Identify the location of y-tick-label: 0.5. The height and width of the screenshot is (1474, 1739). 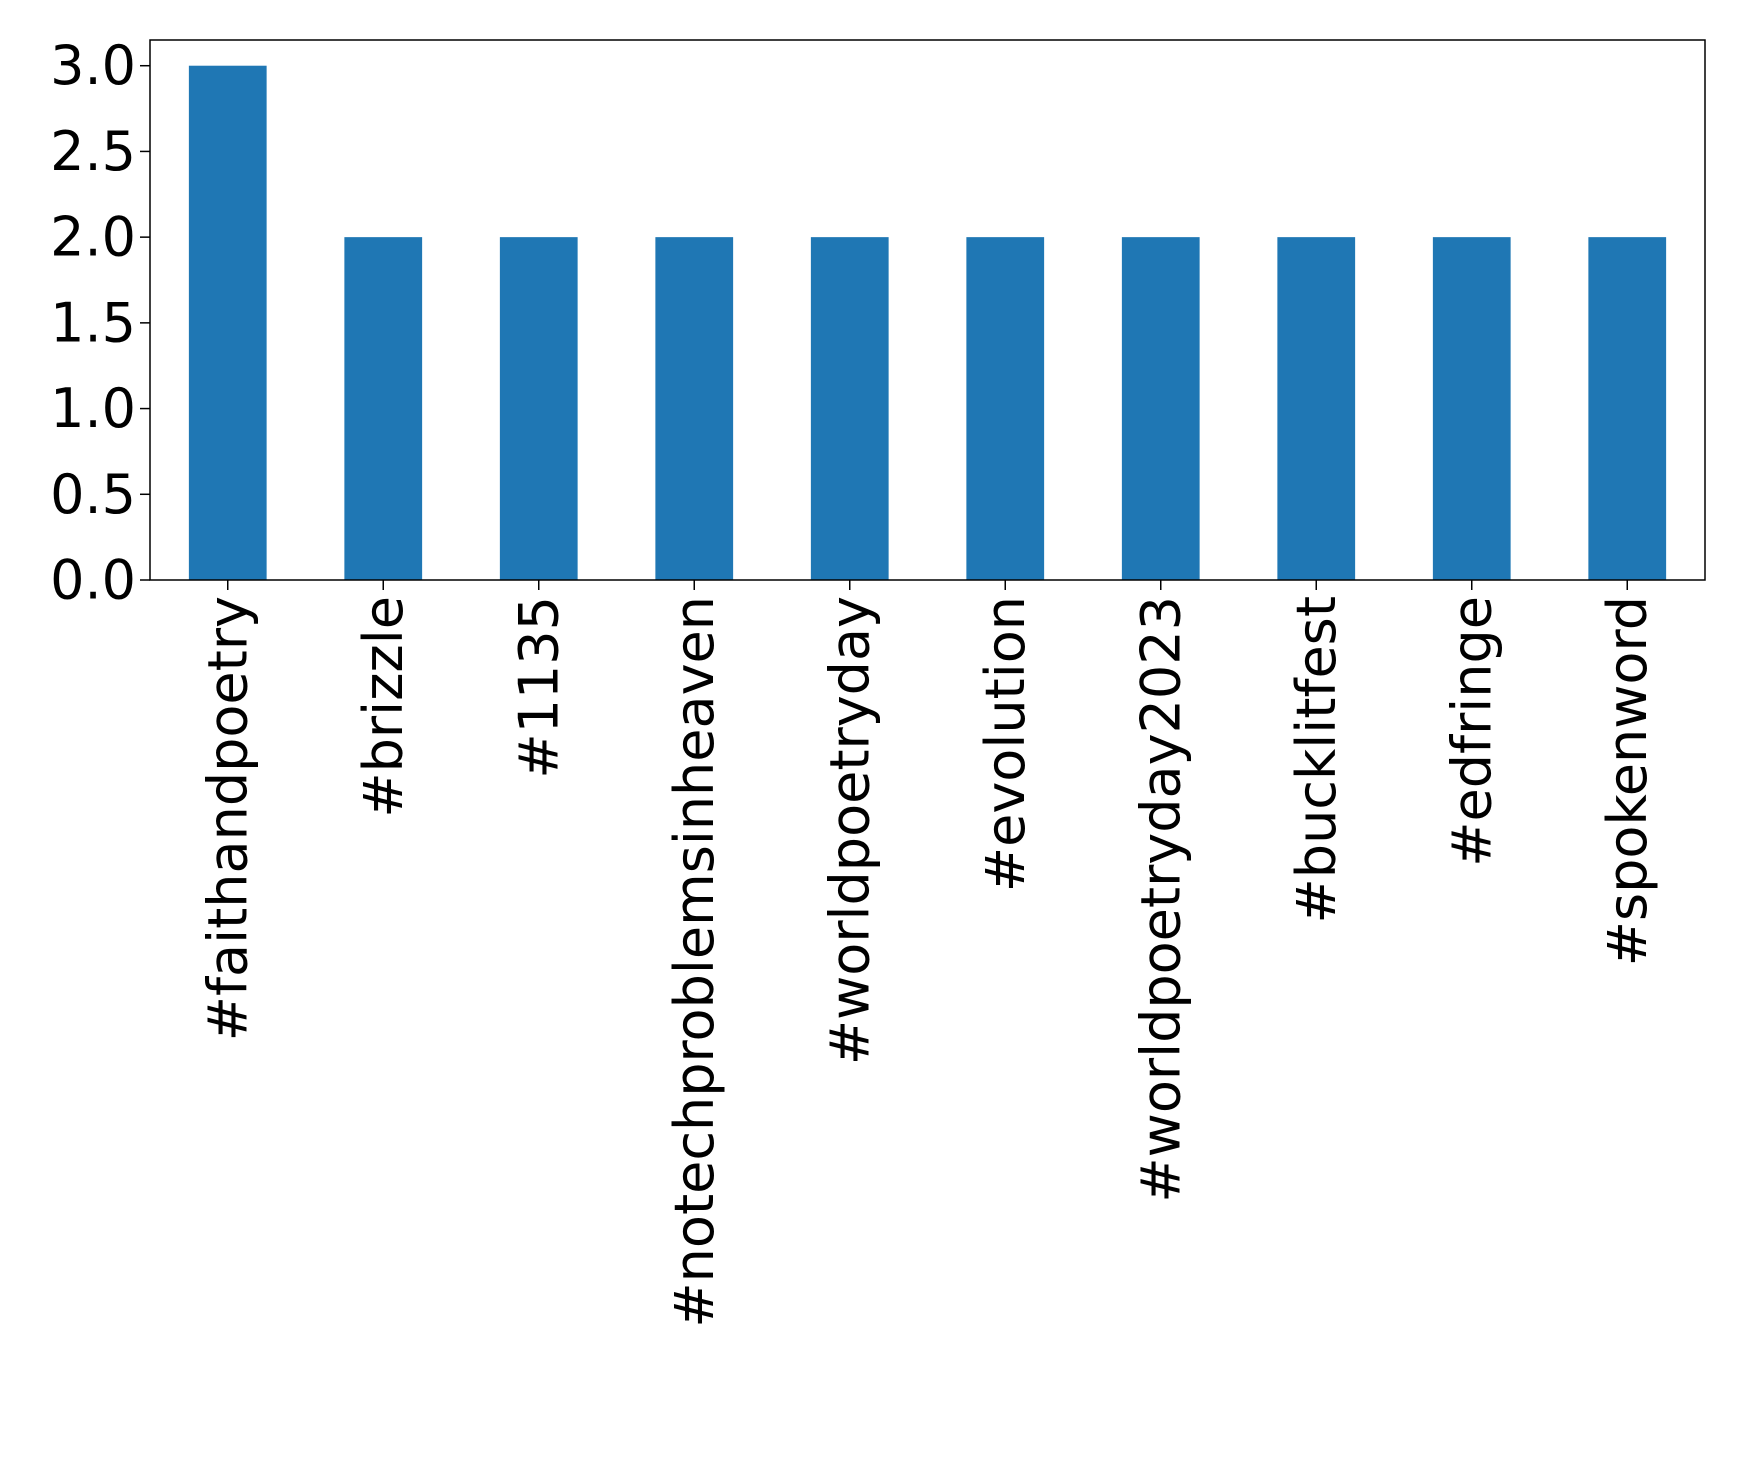
(93, 494).